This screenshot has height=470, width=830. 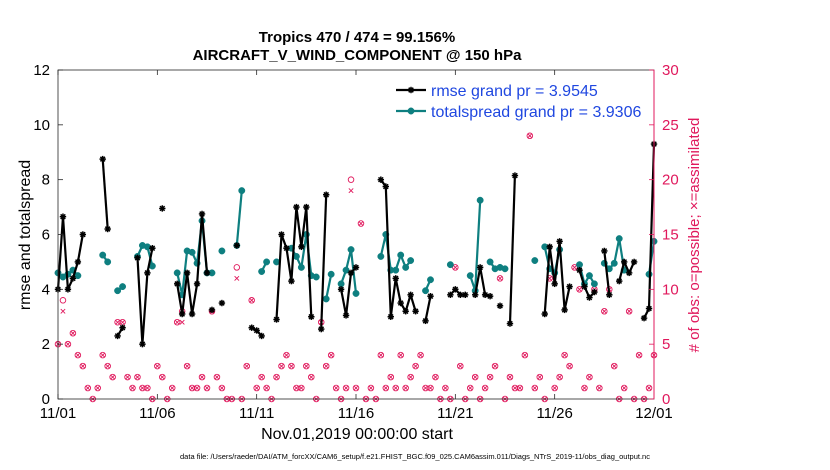 I want to click on chart-subtitle: AIRCRAFT_V_WIND_COMPONENT @ 150 hPa, so click(x=358, y=55).